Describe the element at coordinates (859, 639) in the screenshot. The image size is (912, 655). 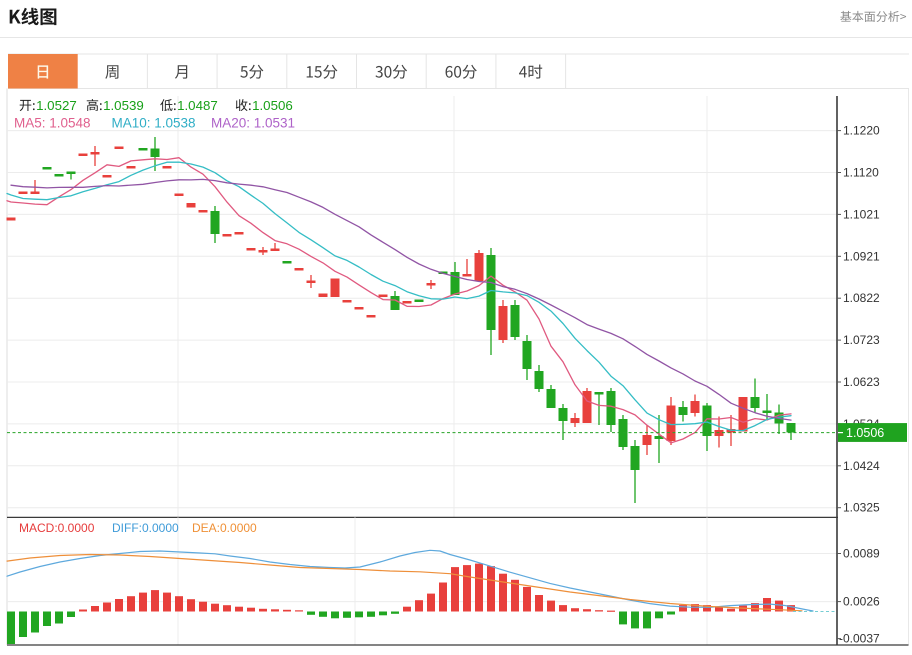
I see `svg-text: -0.0037` at that location.